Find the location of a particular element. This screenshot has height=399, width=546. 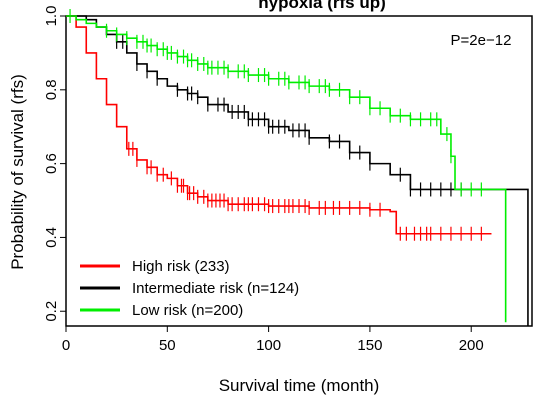

x-tick-label: 150 is located at coordinates (369, 345).